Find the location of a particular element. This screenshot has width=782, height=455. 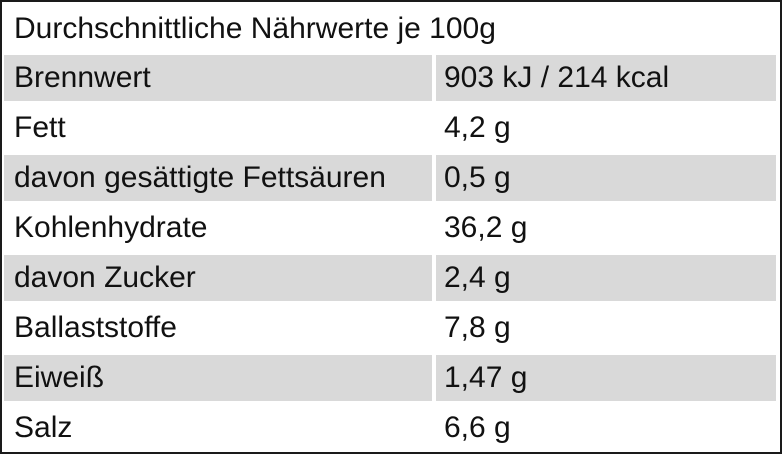

table-row-sugar: davon Zucker 2,4 g is located at coordinates (391, 280).